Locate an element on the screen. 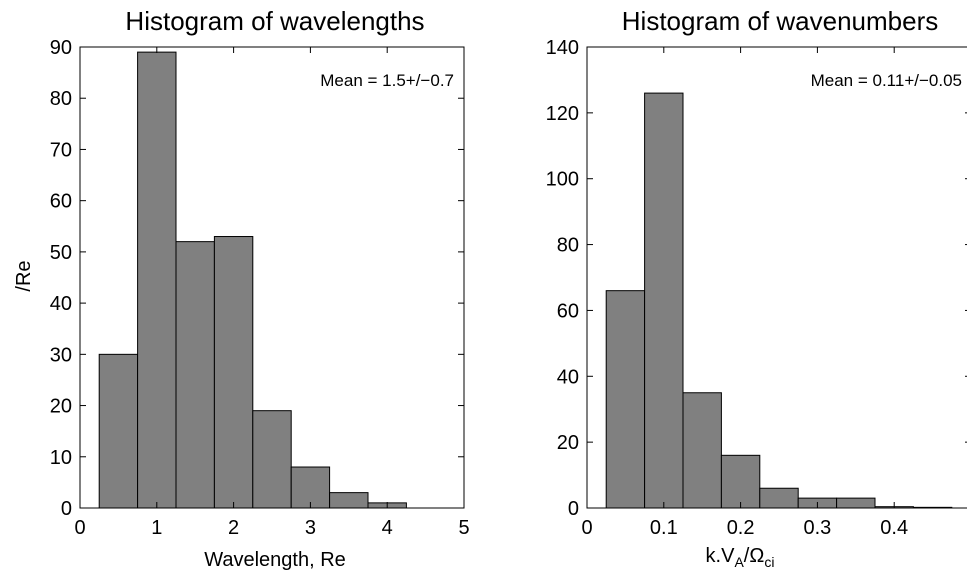  wavenumber-ytick-label-2: 40 is located at coordinates (568, 377).